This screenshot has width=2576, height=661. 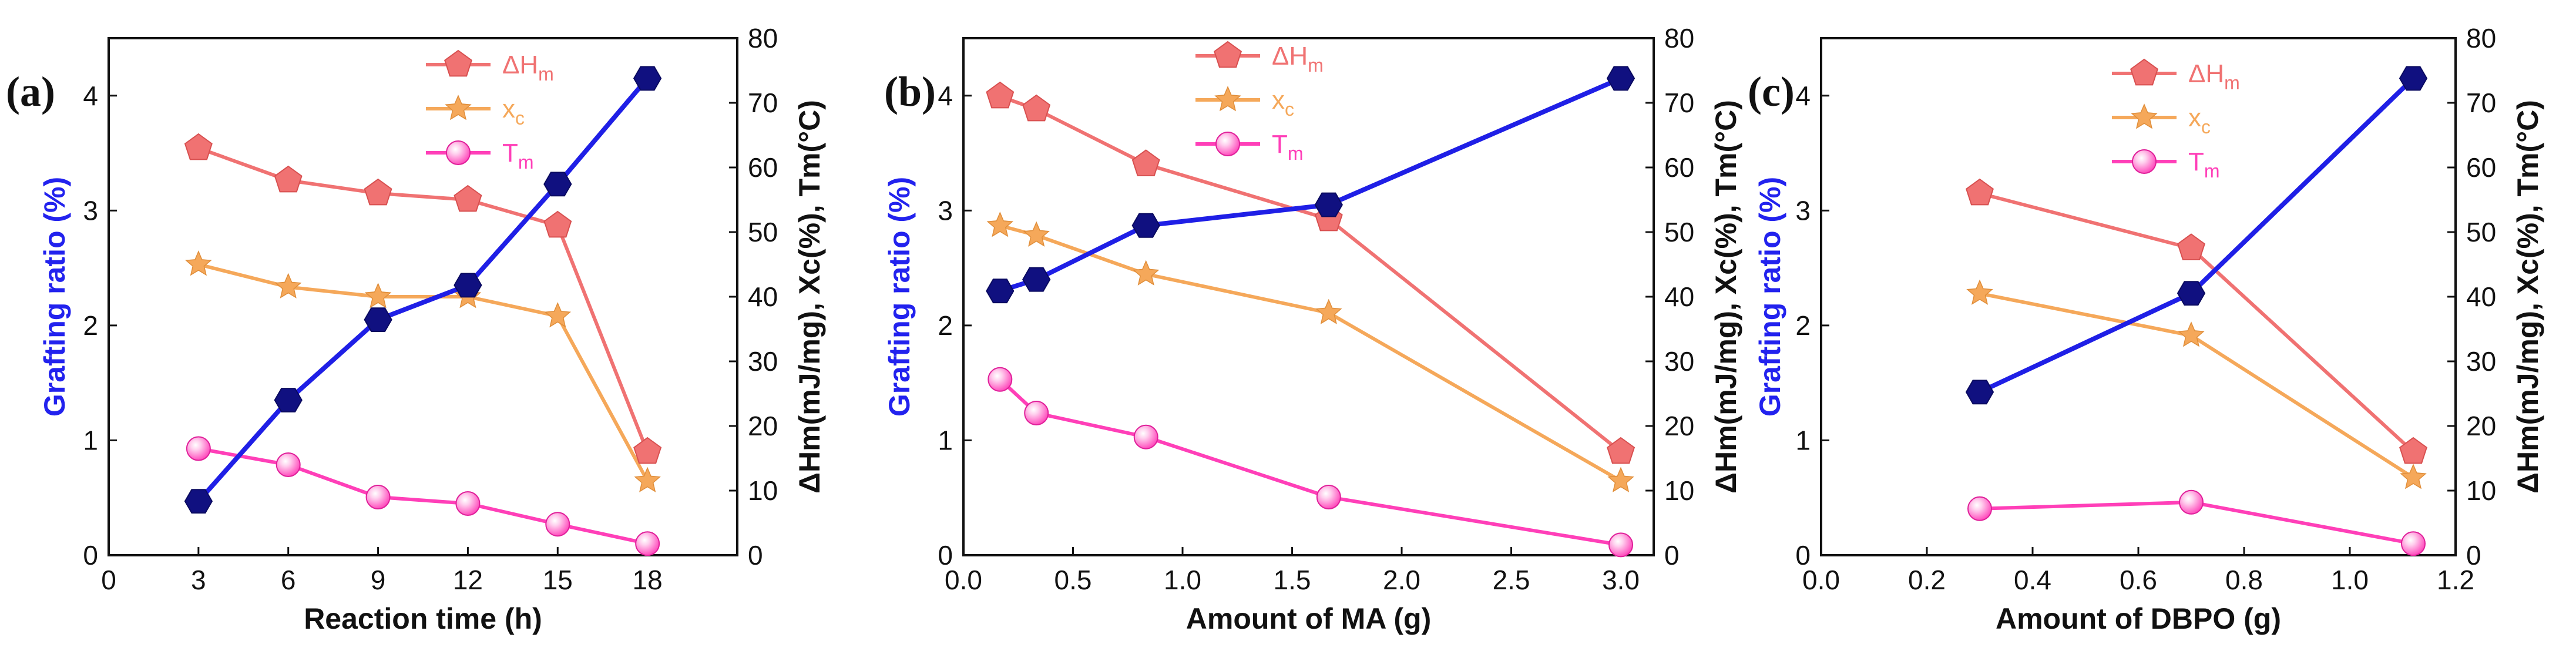 I want to click on series-line-grafting, so click(x=423, y=289).